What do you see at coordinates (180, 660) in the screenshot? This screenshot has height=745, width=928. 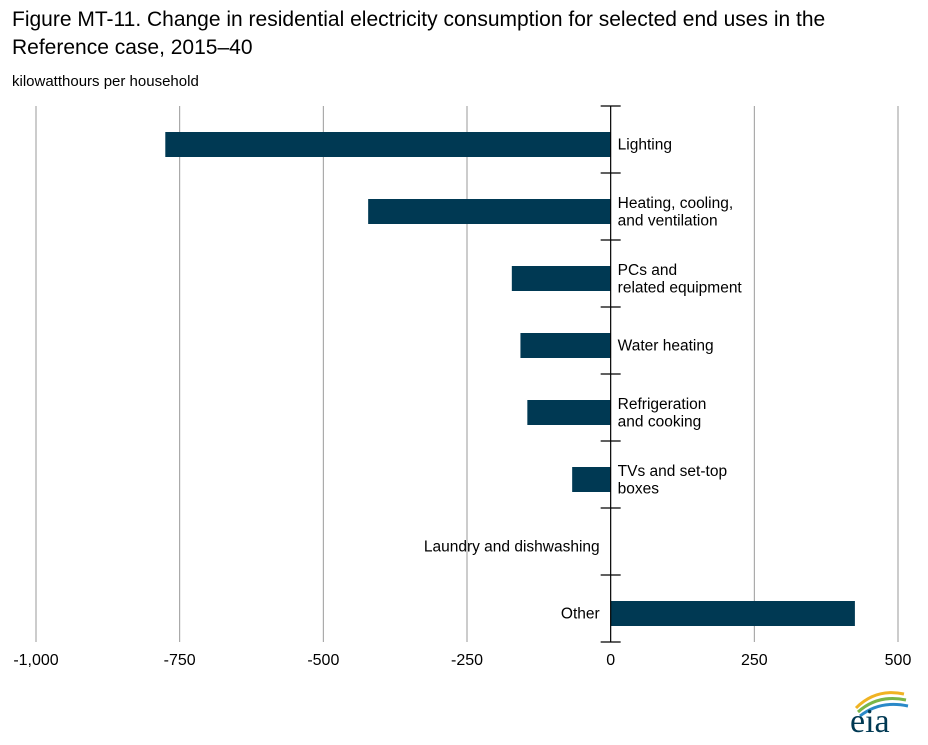 I see `x-tick-label: -750` at bounding box center [180, 660].